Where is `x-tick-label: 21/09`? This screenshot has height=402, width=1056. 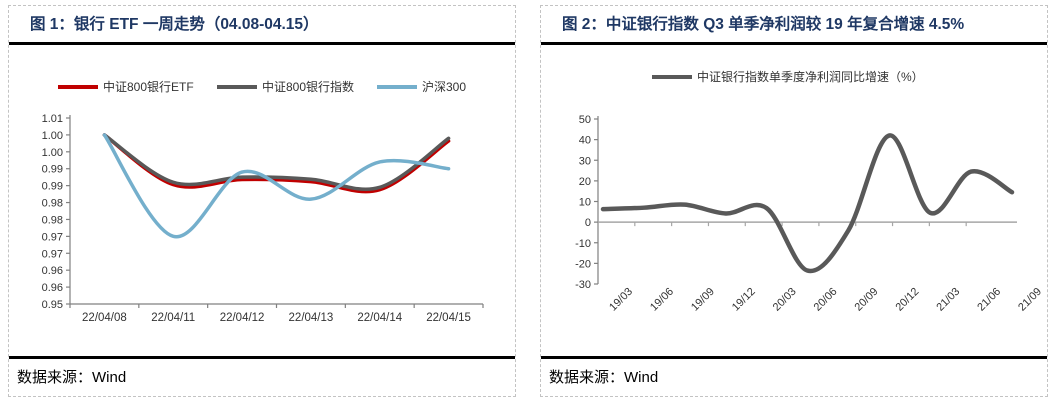 x-tick-label: 21/09 is located at coordinates (1030, 300).